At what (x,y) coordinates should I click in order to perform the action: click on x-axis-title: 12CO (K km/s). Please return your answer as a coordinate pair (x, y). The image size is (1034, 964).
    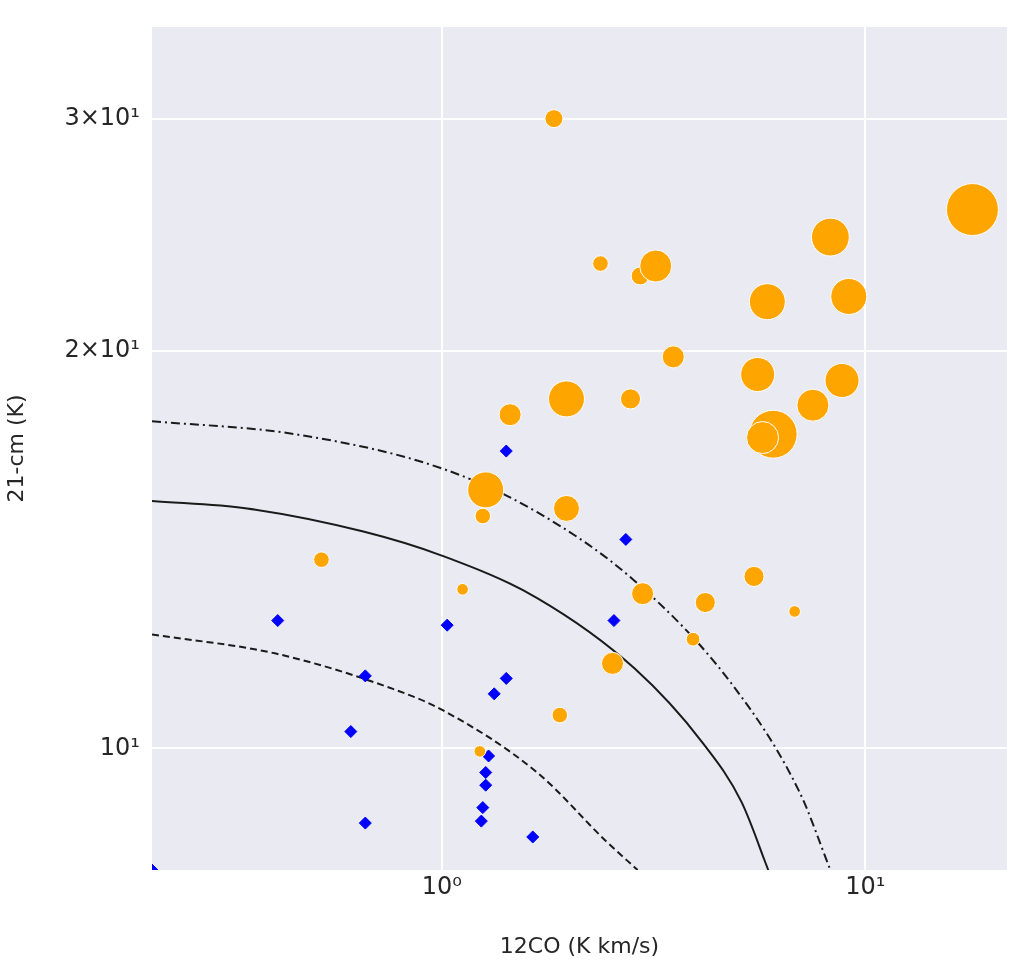
    Looking at the image, I should click on (579, 945).